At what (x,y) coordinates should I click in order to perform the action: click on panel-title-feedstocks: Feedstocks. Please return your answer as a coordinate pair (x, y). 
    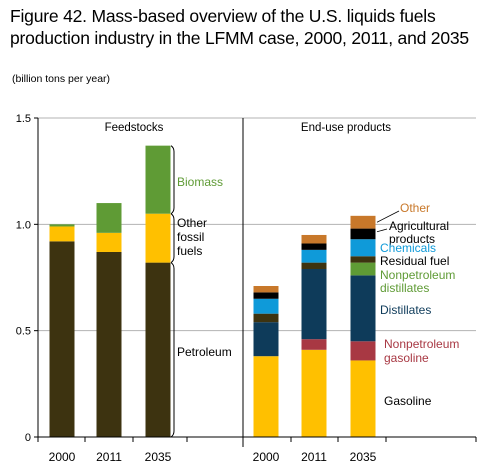
    Looking at the image, I should click on (134, 128).